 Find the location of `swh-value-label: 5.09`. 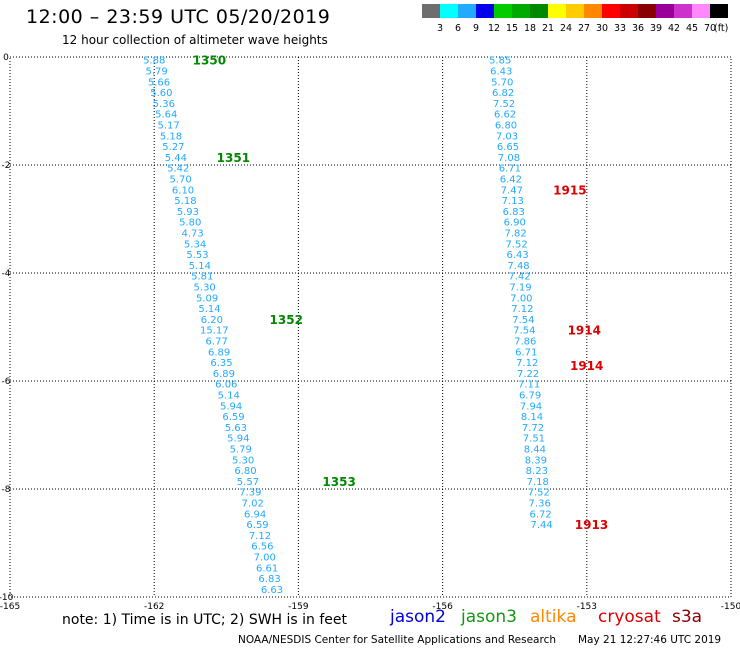

swh-value-label: 5.09 is located at coordinates (207, 298).